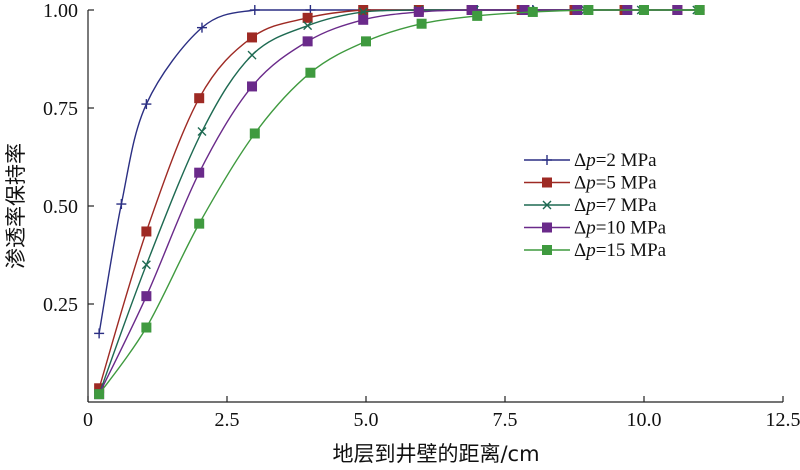 Image resolution: width=800 pixels, height=470 pixels. What do you see at coordinates (620, 228) in the screenshot?
I see `legend-label: Δp=10 MPa` at bounding box center [620, 228].